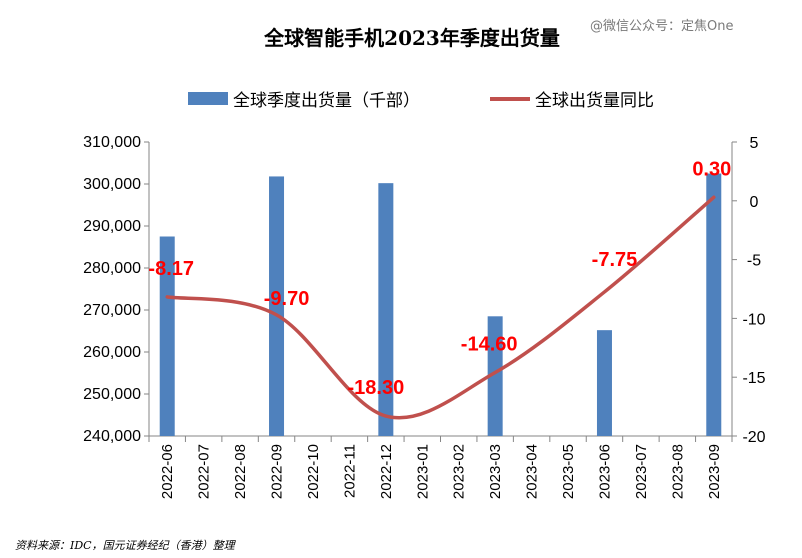 The height and width of the screenshot is (558, 802). Describe the element at coordinates (711, 169) in the screenshot. I see `data-label: 0.30` at that location.